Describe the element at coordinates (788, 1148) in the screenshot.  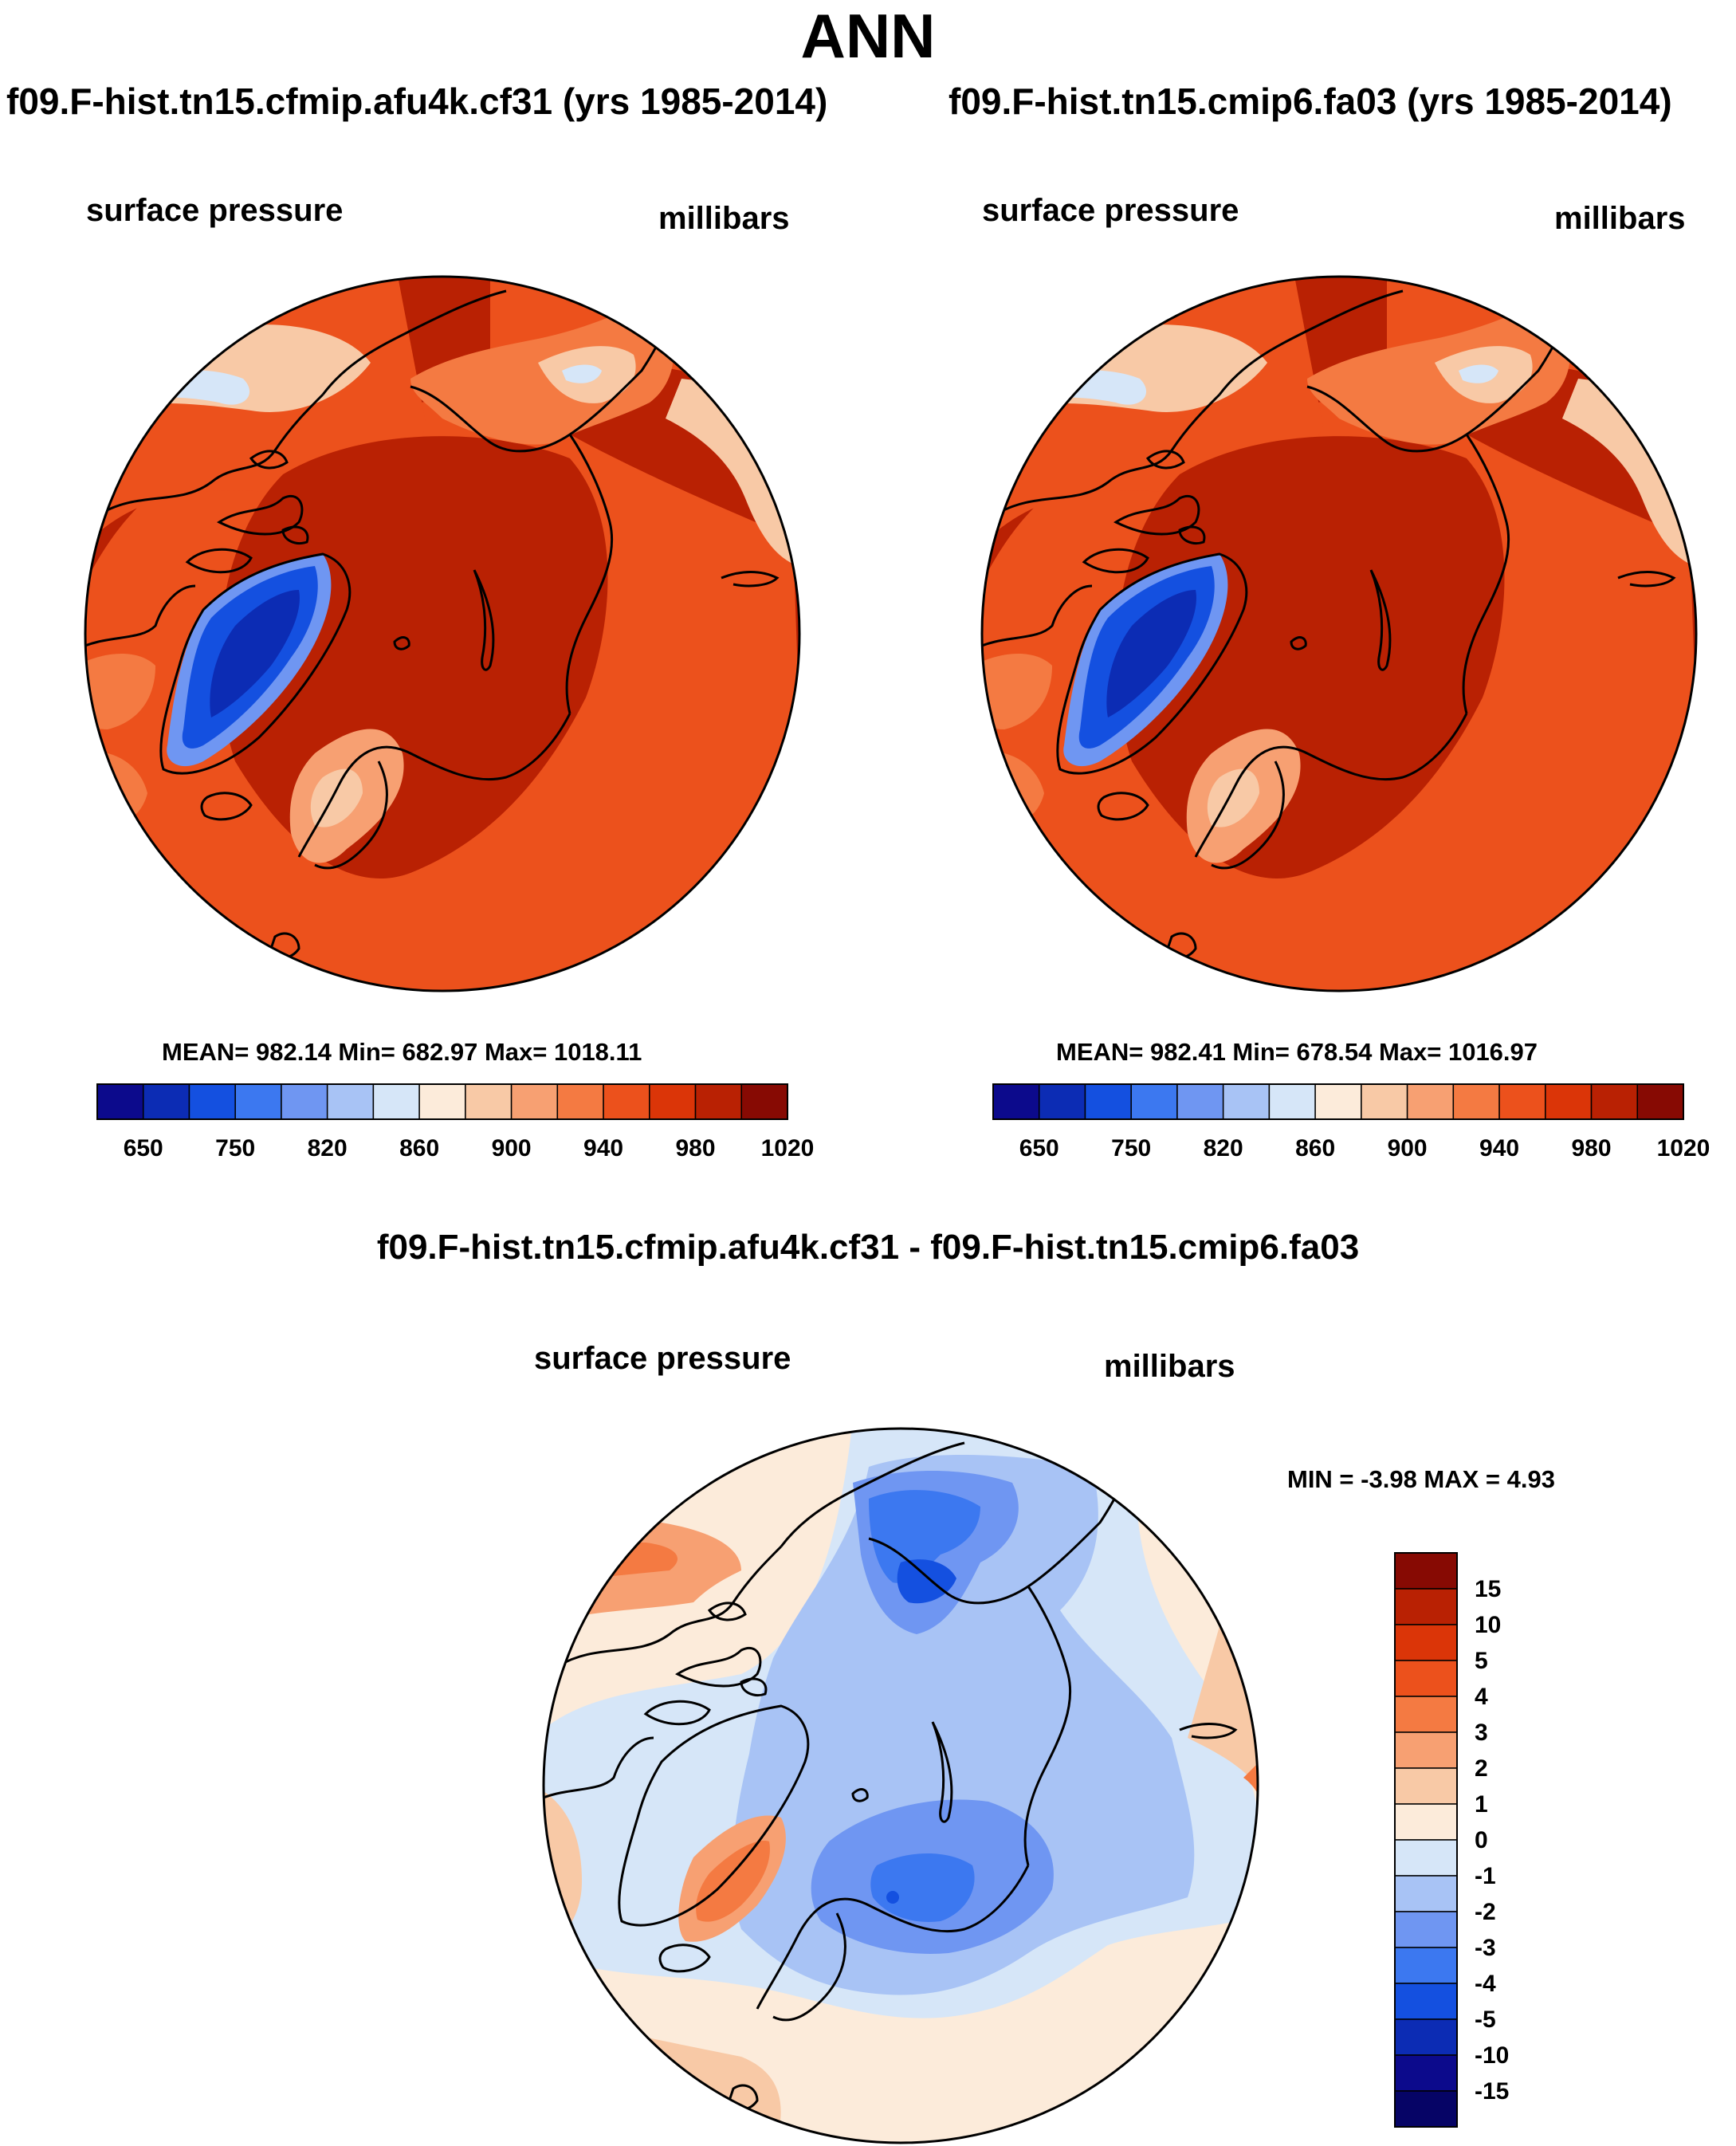
I see `left-panel-colorbar-tick-label: 1020` at that location.